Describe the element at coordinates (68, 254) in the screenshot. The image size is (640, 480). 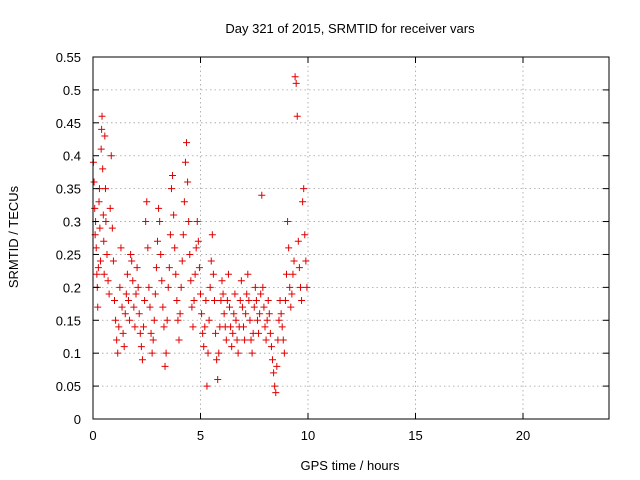
I see `y-tick-label: 0.25` at that location.